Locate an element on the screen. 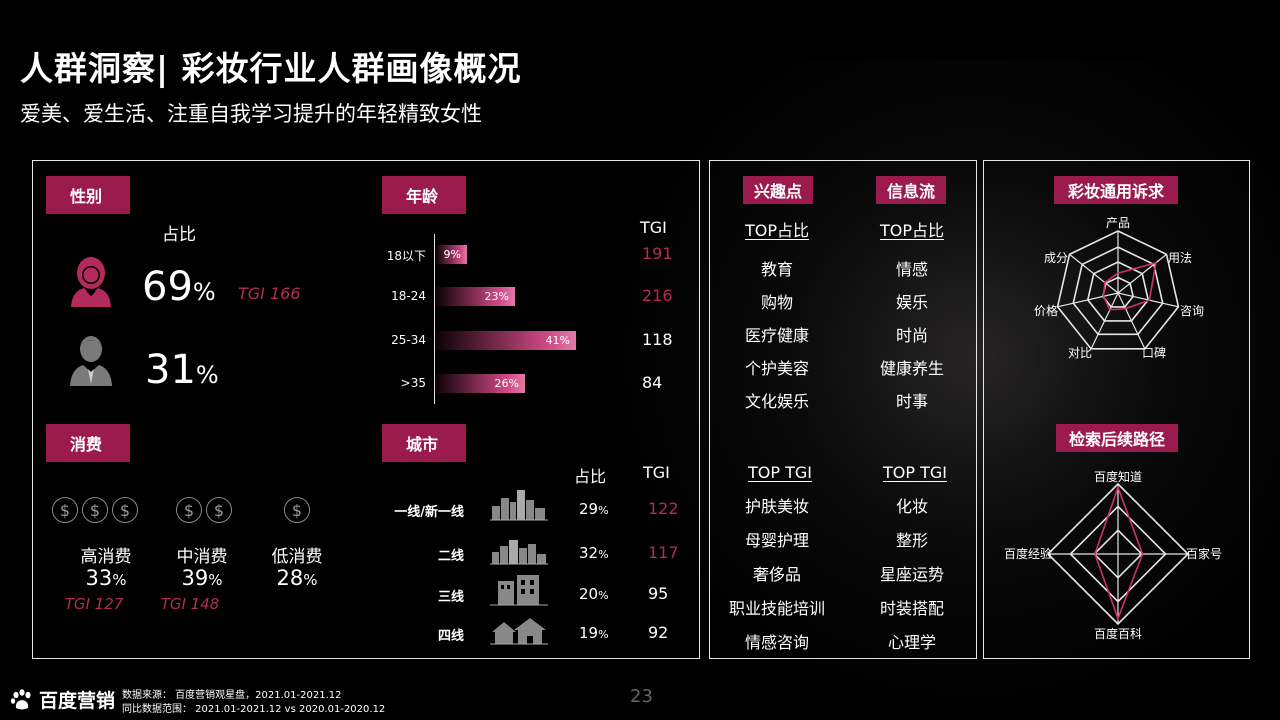 Image resolution: width=1280 pixels, height=720 pixels. city-tgi: 117 is located at coordinates (663, 552).